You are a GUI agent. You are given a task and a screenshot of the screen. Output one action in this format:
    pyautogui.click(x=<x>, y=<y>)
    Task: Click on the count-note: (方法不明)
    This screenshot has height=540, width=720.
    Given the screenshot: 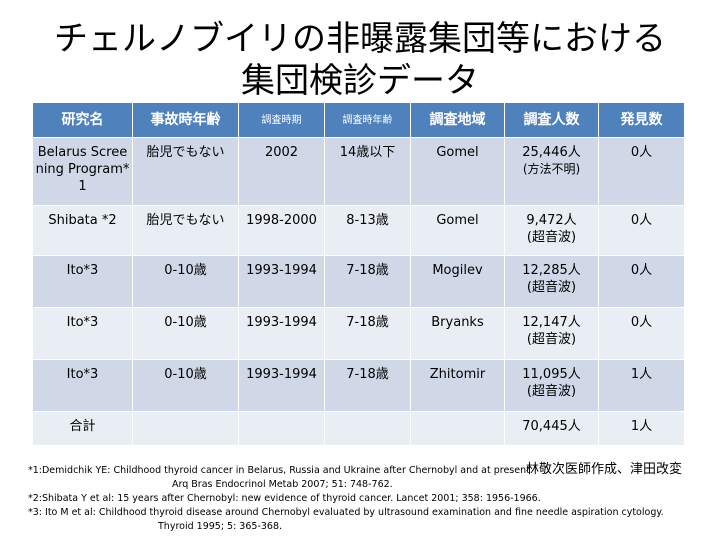 What is the action you would take?
    pyautogui.click(x=551, y=169)
    